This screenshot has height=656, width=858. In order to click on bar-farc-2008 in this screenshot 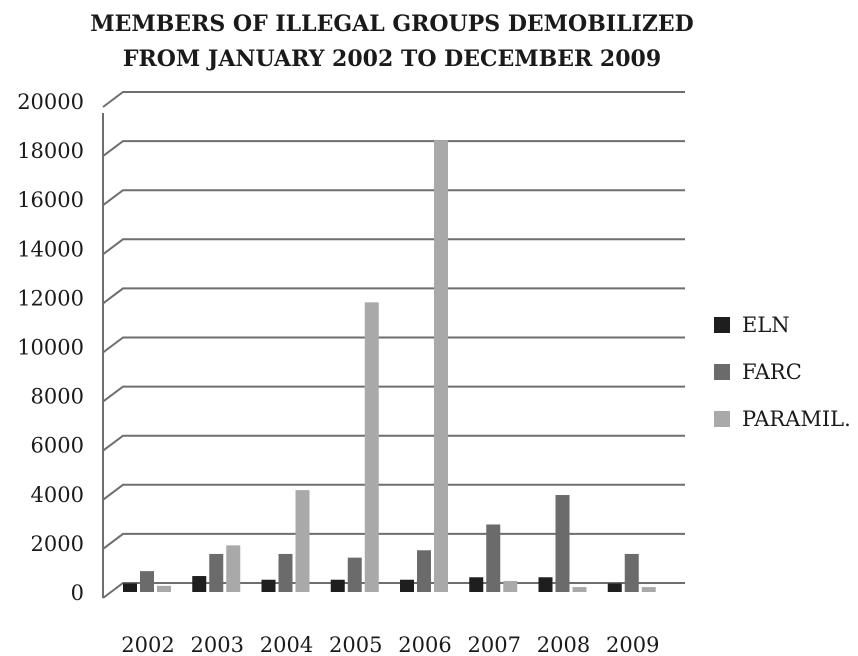, I will do `click(562, 543)`.